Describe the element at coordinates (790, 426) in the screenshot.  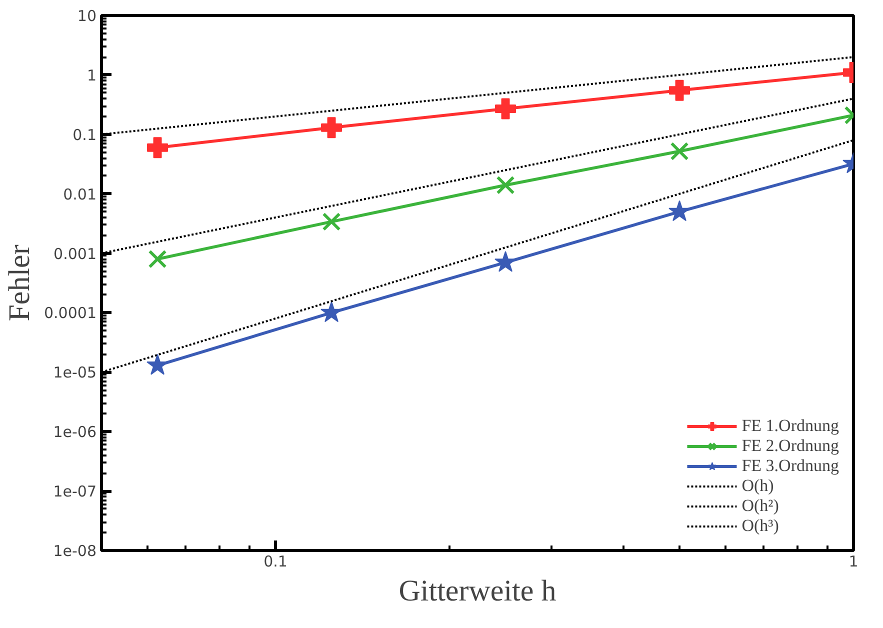
I see `legend-label: FE 1.Ordnung` at that location.